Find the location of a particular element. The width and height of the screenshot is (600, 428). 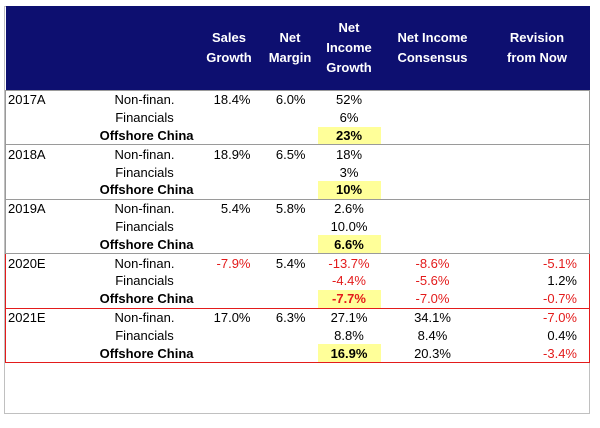

cell-net-income-growth: -4.4% is located at coordinates (349, 281).